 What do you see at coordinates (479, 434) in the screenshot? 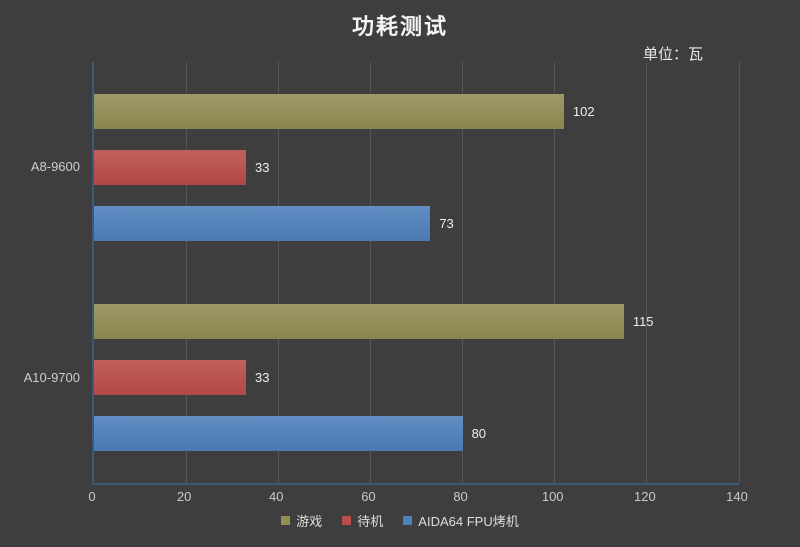
I see `value-label-A10-9700-AIDA64 FPU烤机: 80` at bounding box center [479, 434].